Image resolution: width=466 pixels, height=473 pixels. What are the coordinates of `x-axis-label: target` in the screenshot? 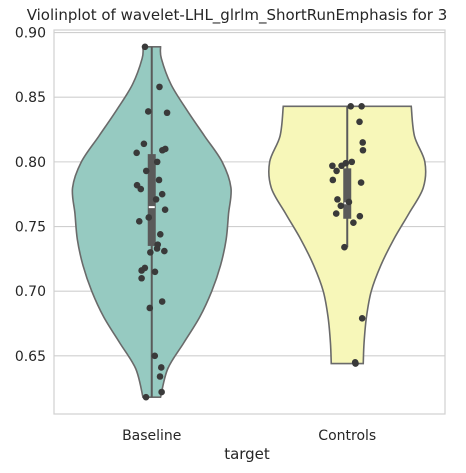 It's located at (247, 454).